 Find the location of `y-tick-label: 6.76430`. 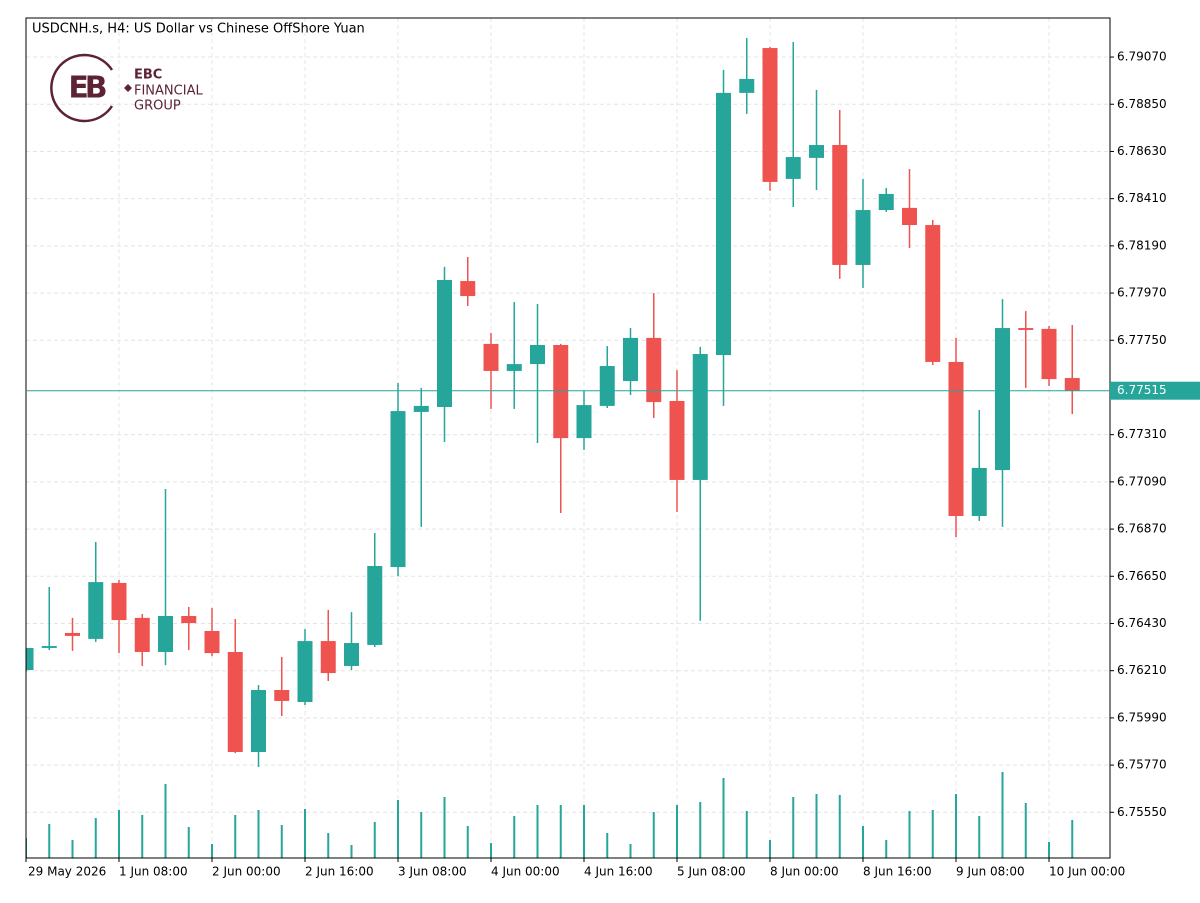

y-tick-label: 6.76430 is located at coordinates (1142, 623).